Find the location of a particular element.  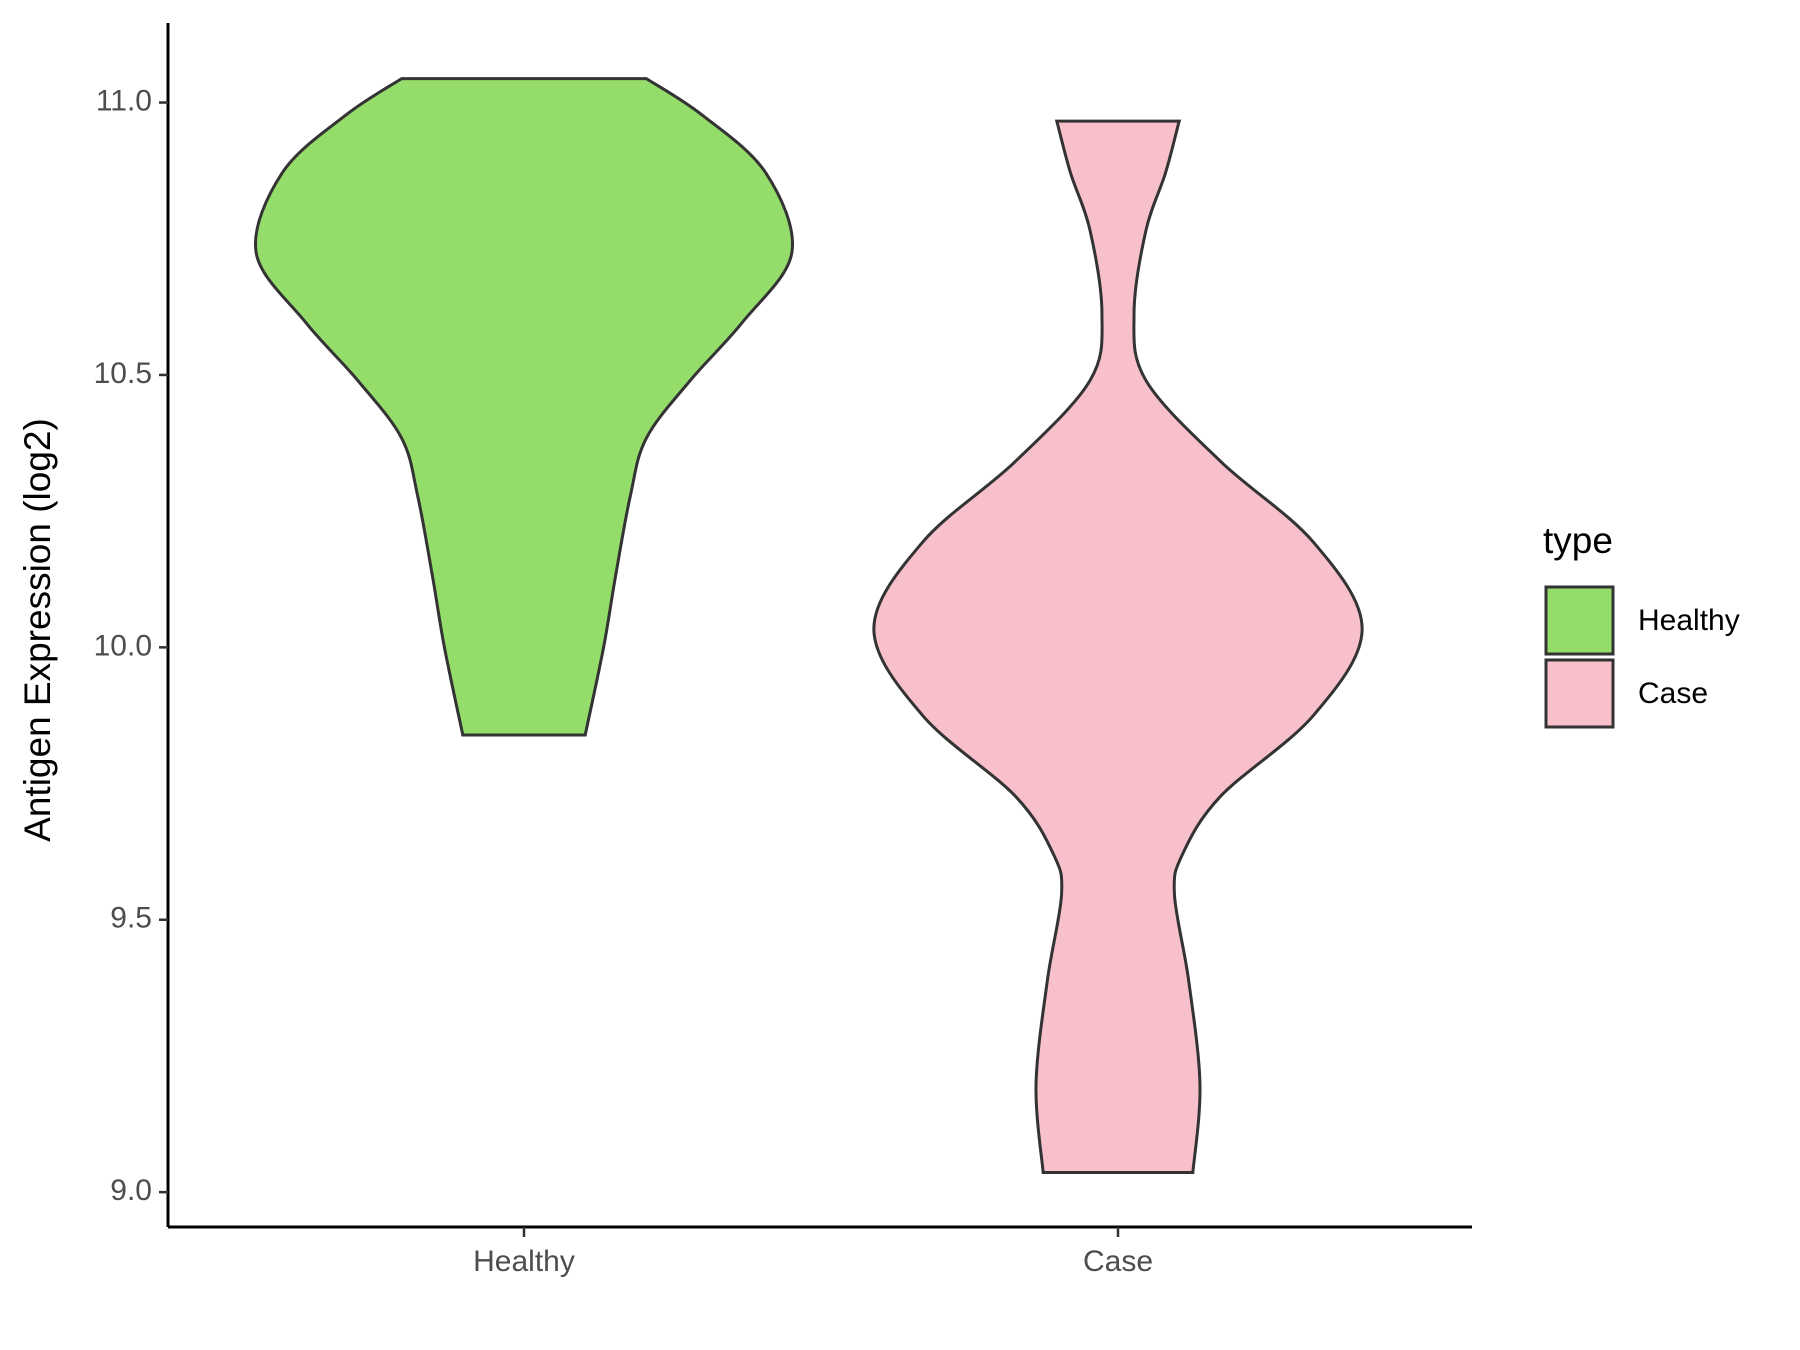

x-tick-label: Case is located at coordinates (1118, 1261).